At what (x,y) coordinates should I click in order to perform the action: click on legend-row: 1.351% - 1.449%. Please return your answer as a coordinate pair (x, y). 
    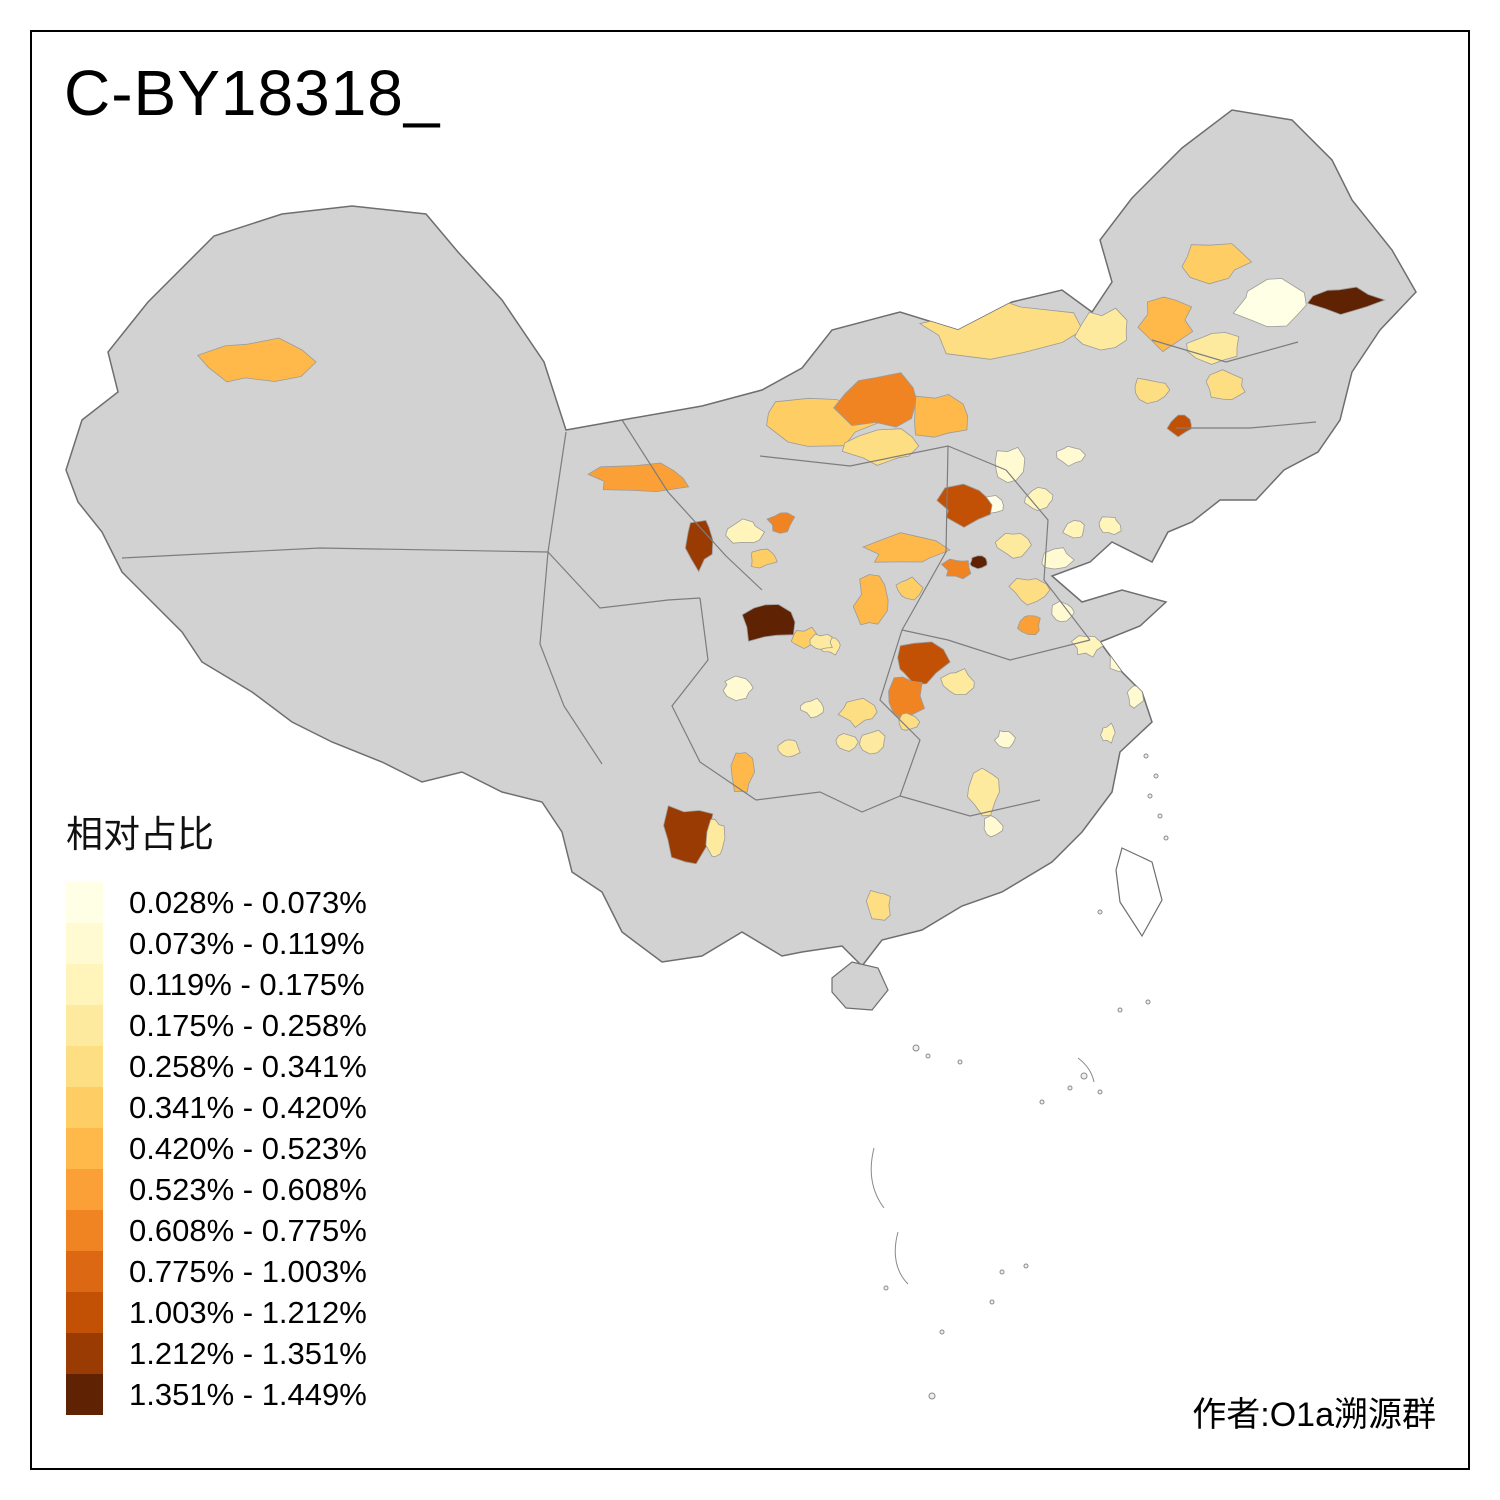
    Looking at the image, I should click on (216, 1394).